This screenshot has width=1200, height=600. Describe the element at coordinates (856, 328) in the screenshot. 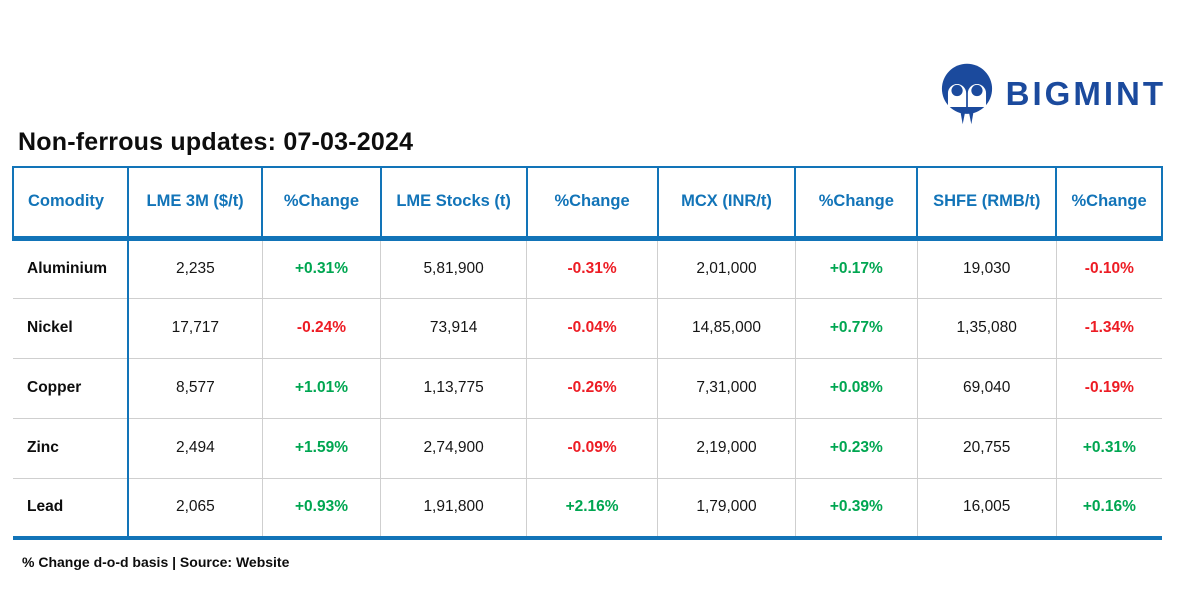

I see `mcx-change-cell: +0.77%` at that location.